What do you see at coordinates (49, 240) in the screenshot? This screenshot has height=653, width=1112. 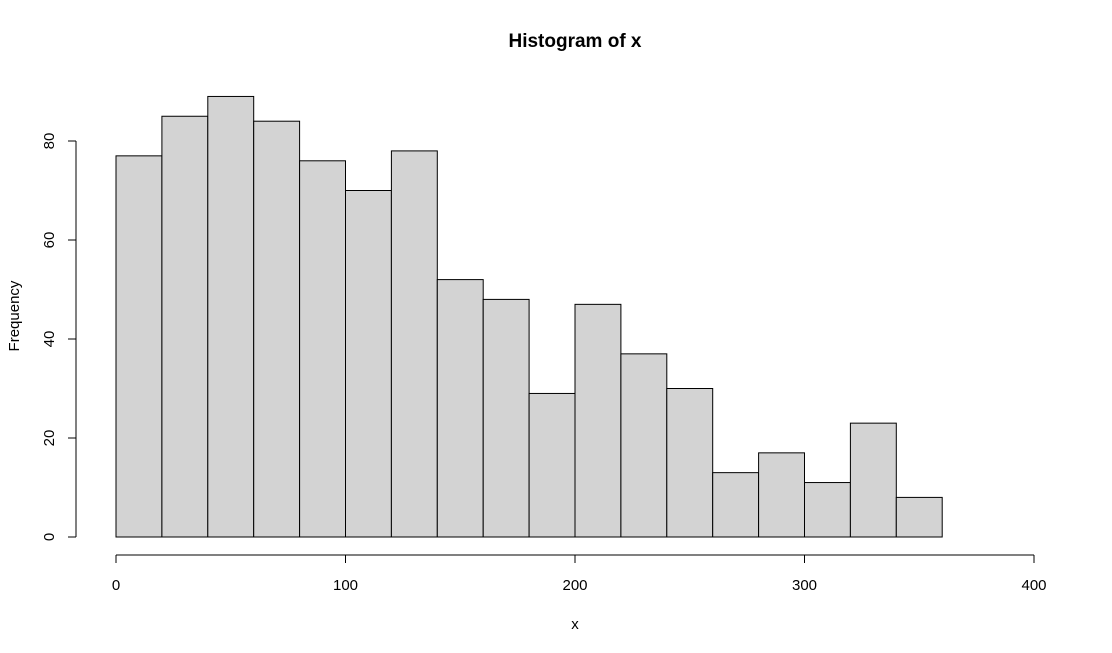 I see `y-tick-label: 60` at bounding box center [49, 240].